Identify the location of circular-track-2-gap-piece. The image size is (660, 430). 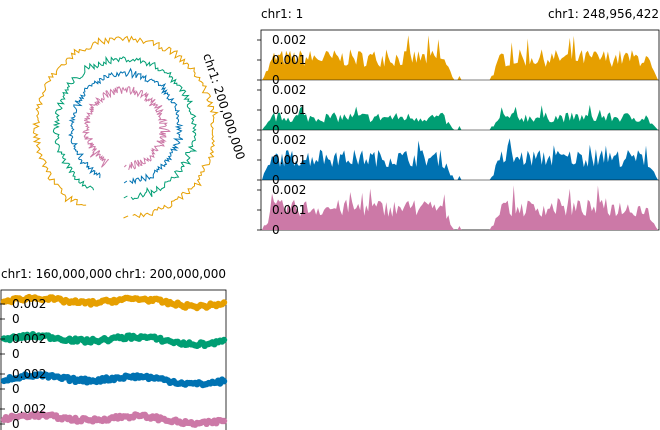
(125, 197).